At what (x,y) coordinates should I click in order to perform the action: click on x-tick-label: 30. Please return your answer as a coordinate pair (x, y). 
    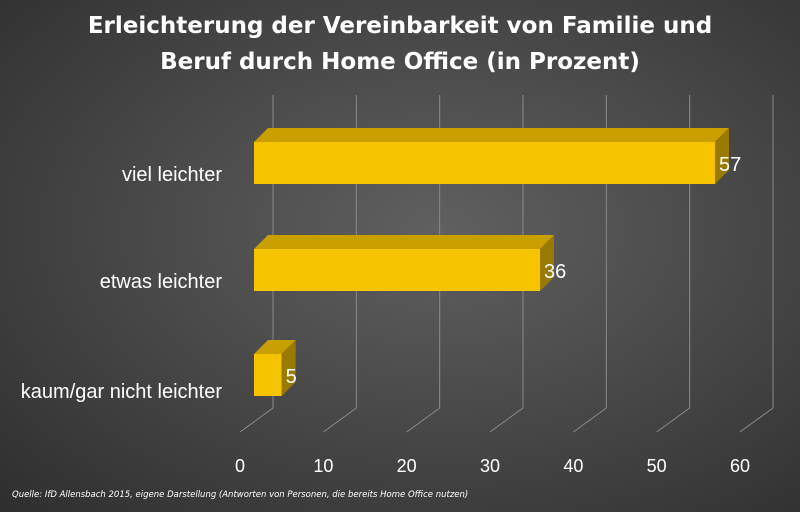
    Looking at the image, I should click on (490, 466).